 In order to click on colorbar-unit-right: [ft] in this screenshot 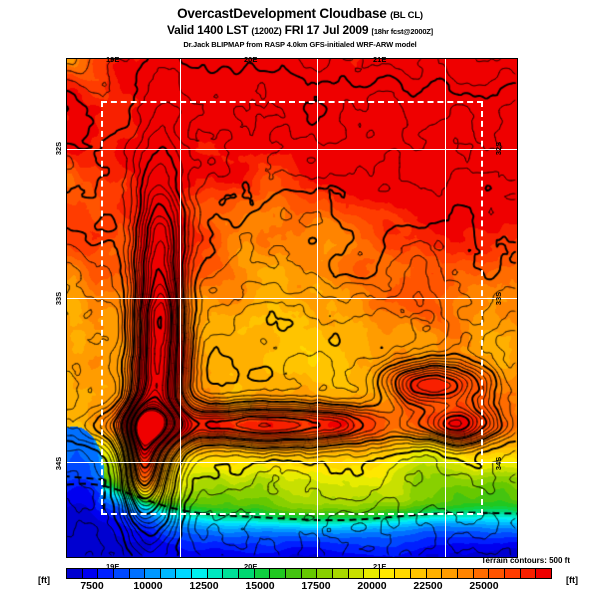, I will do `click(572, 580)`.